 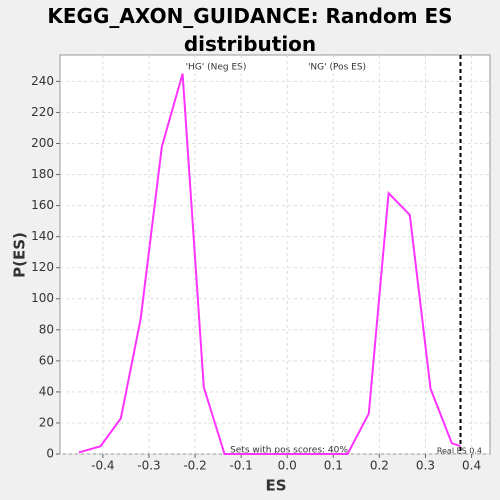 I want to click on neg-label: 'HG' (Neg ES), so click(x=216, y=68).